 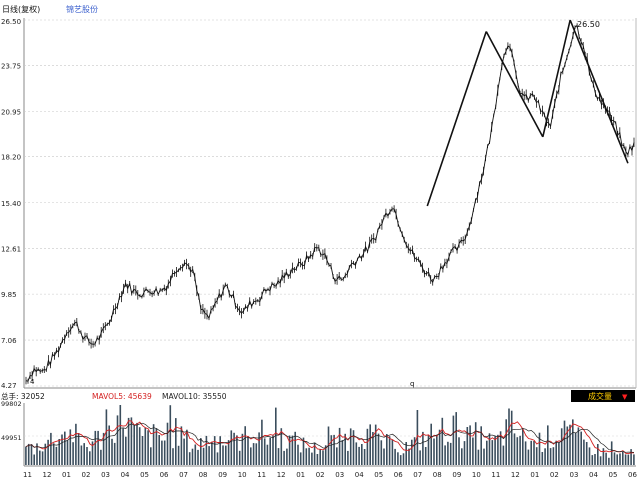 I want to click on month-label: 05, so click(x=613, y=475).